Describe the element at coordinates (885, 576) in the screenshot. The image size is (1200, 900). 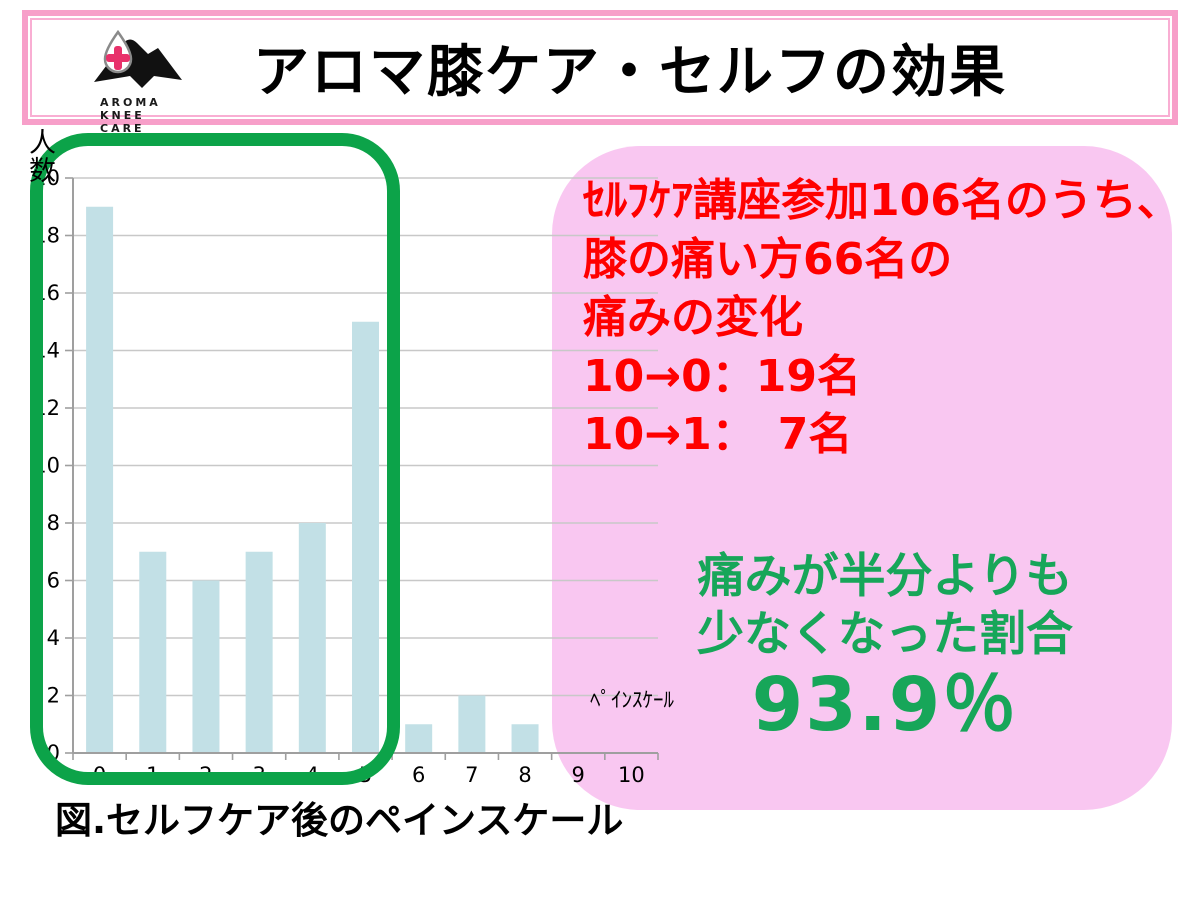
I see `green-line-1: 痛みが半分よりも` at that location.